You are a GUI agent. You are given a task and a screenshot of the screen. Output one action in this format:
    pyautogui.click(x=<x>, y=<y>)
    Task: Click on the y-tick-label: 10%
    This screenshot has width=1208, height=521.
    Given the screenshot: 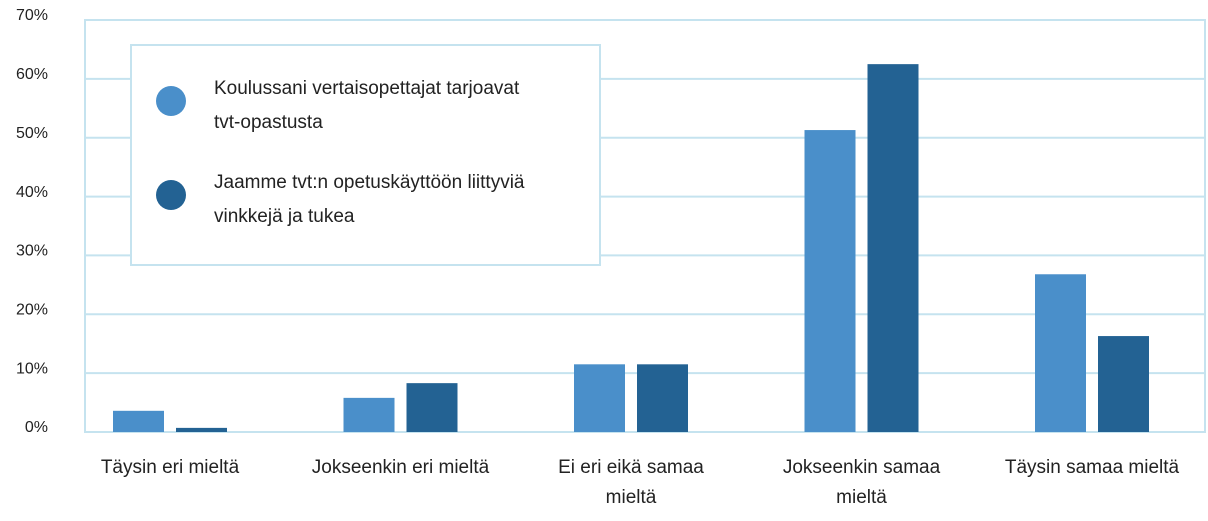 What is the action you would take?
    pyautogui.click(x=32, y=368)
    